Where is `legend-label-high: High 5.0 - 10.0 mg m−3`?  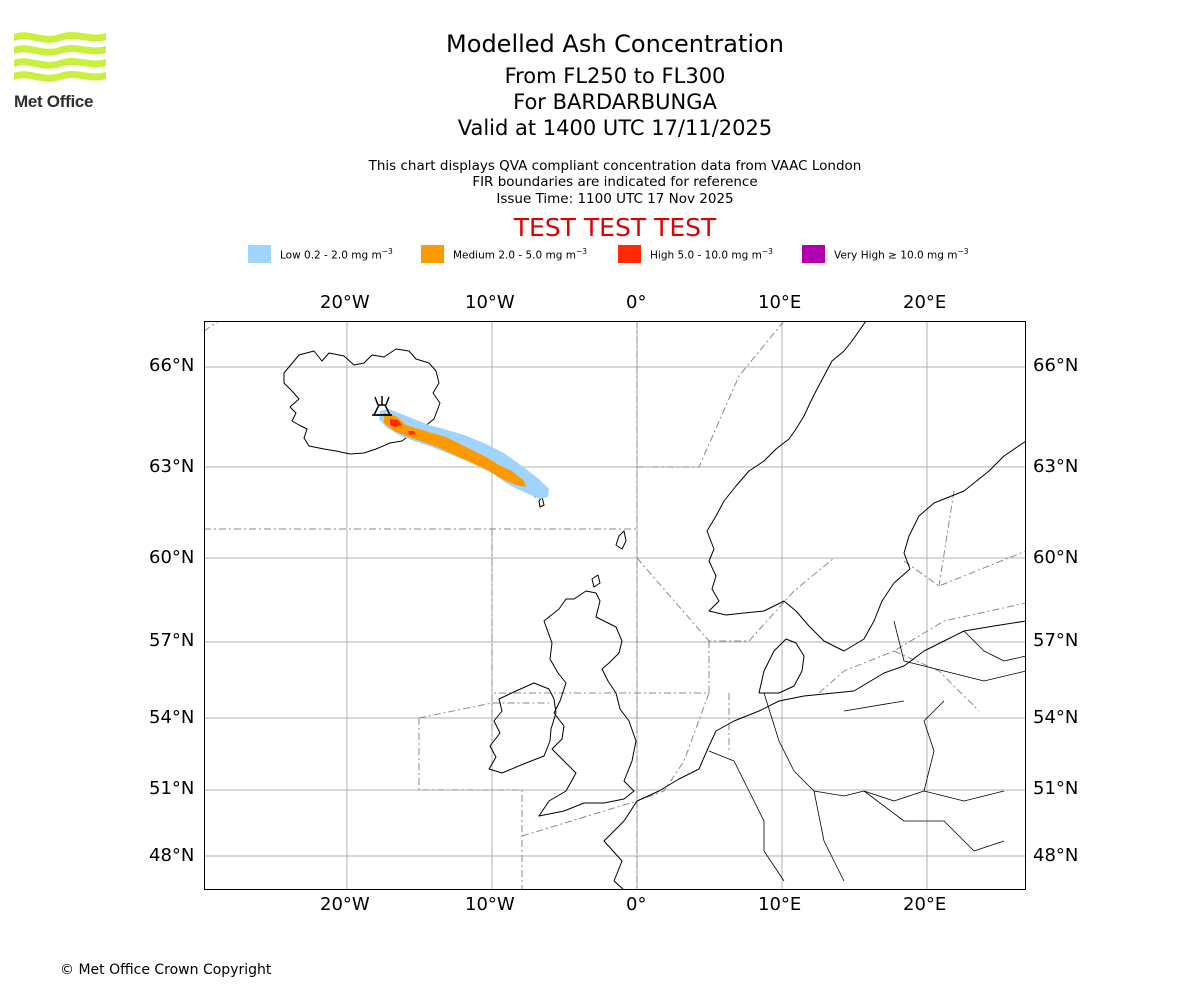 legend-label-high: High 5.0 - 10.0 mg m−3 is located at coordinates (711, 254).